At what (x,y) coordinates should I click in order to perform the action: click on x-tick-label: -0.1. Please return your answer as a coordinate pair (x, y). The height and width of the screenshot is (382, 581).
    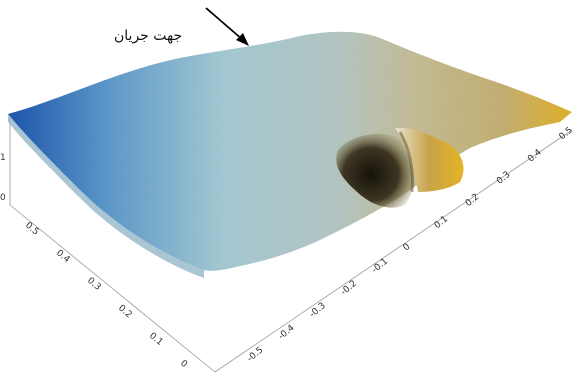
    Looking at the image, I should click on (380, 266).